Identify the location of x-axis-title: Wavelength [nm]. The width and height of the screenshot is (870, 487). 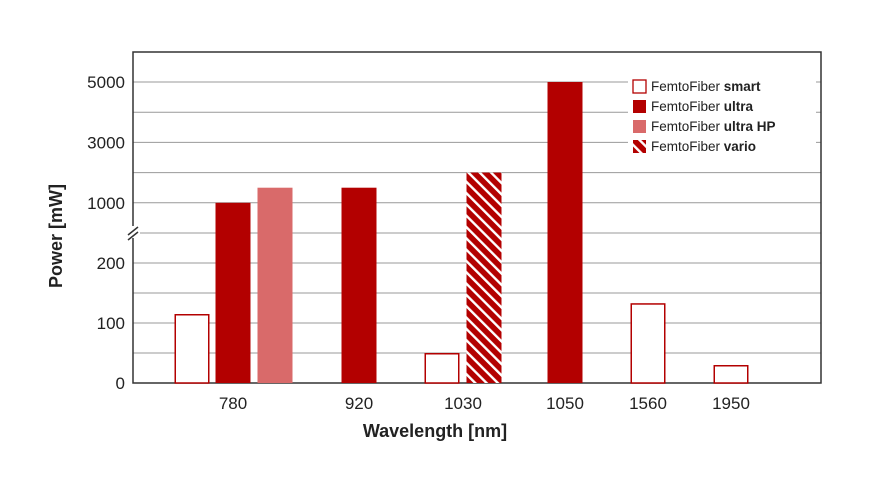
(435, 431).